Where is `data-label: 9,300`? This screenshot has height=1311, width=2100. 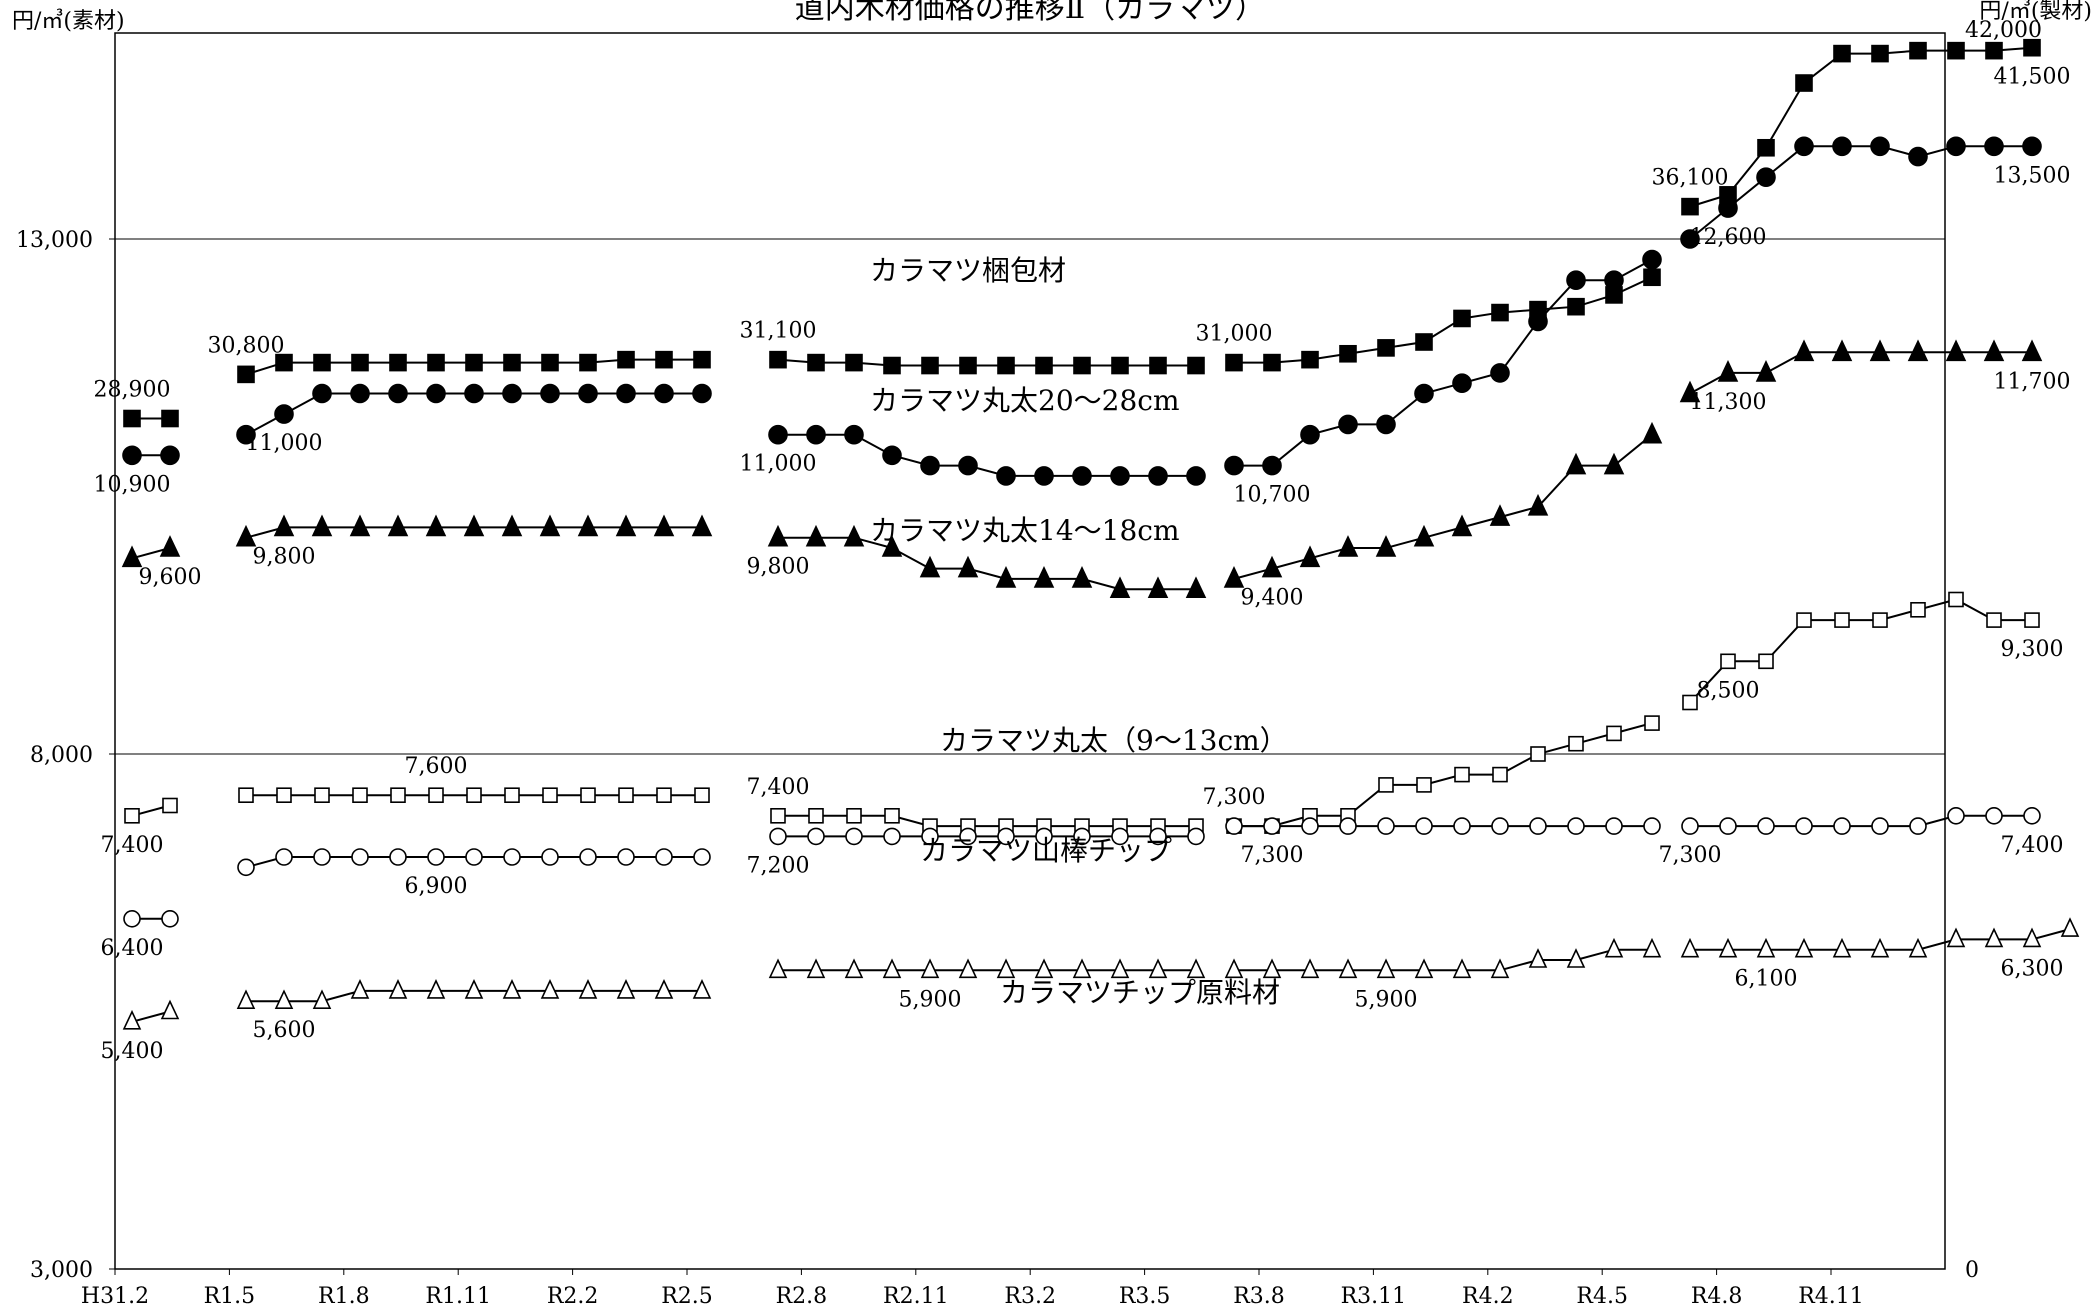 data-label: 9,300 is located at coordinates (2032, 649).